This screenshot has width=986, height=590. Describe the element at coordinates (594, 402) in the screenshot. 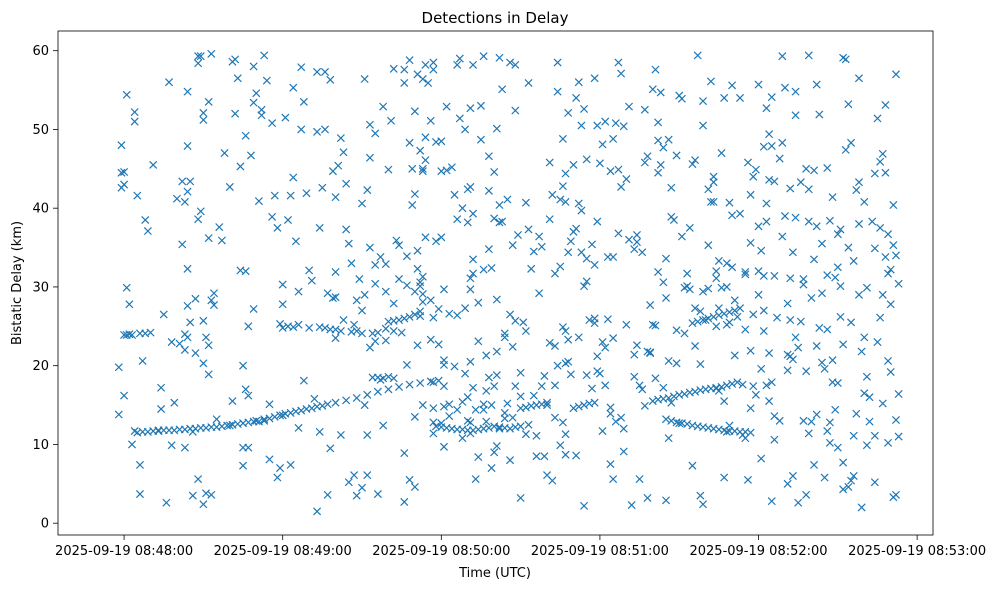

I see `data-point-track-l` at that location.